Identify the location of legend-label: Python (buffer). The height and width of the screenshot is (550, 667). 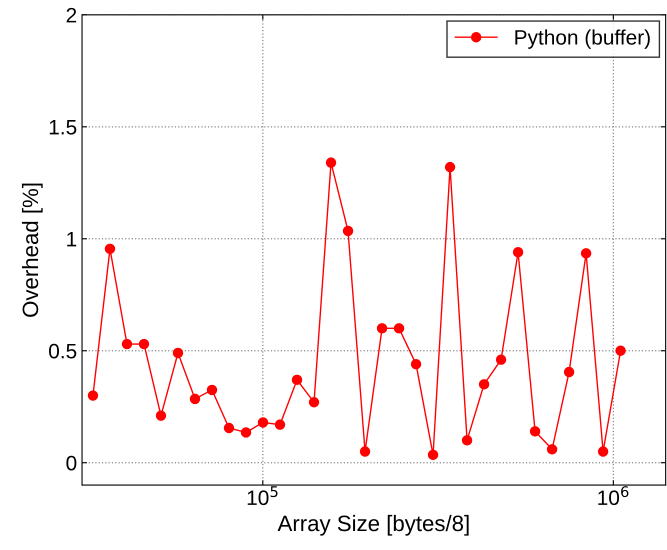
(582, 39).